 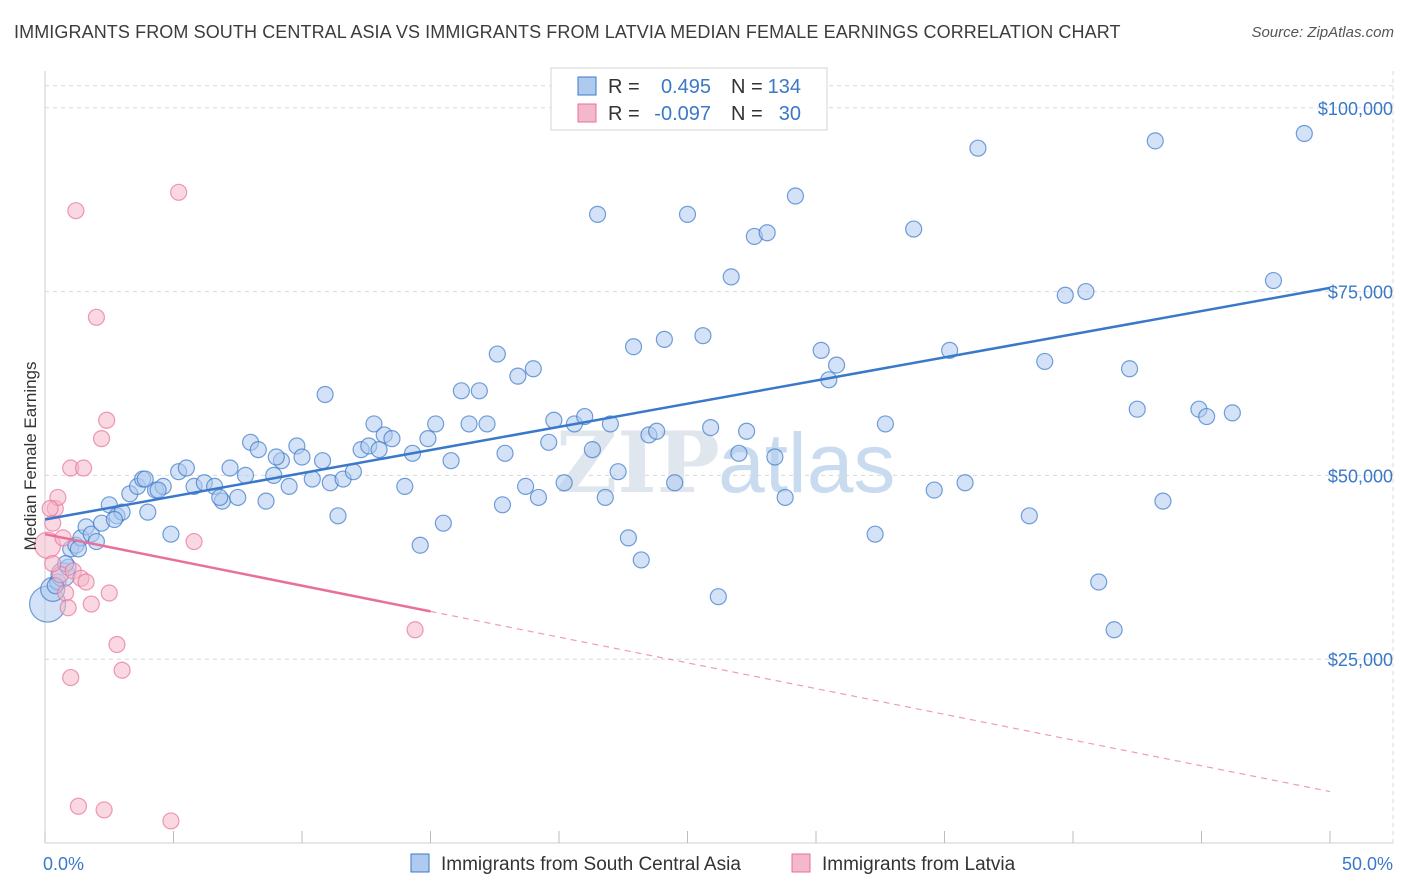 I want to click on legend-box: R = 0.495 N = 134 R = -0.097 N = 30, so click(x=689, y=99).